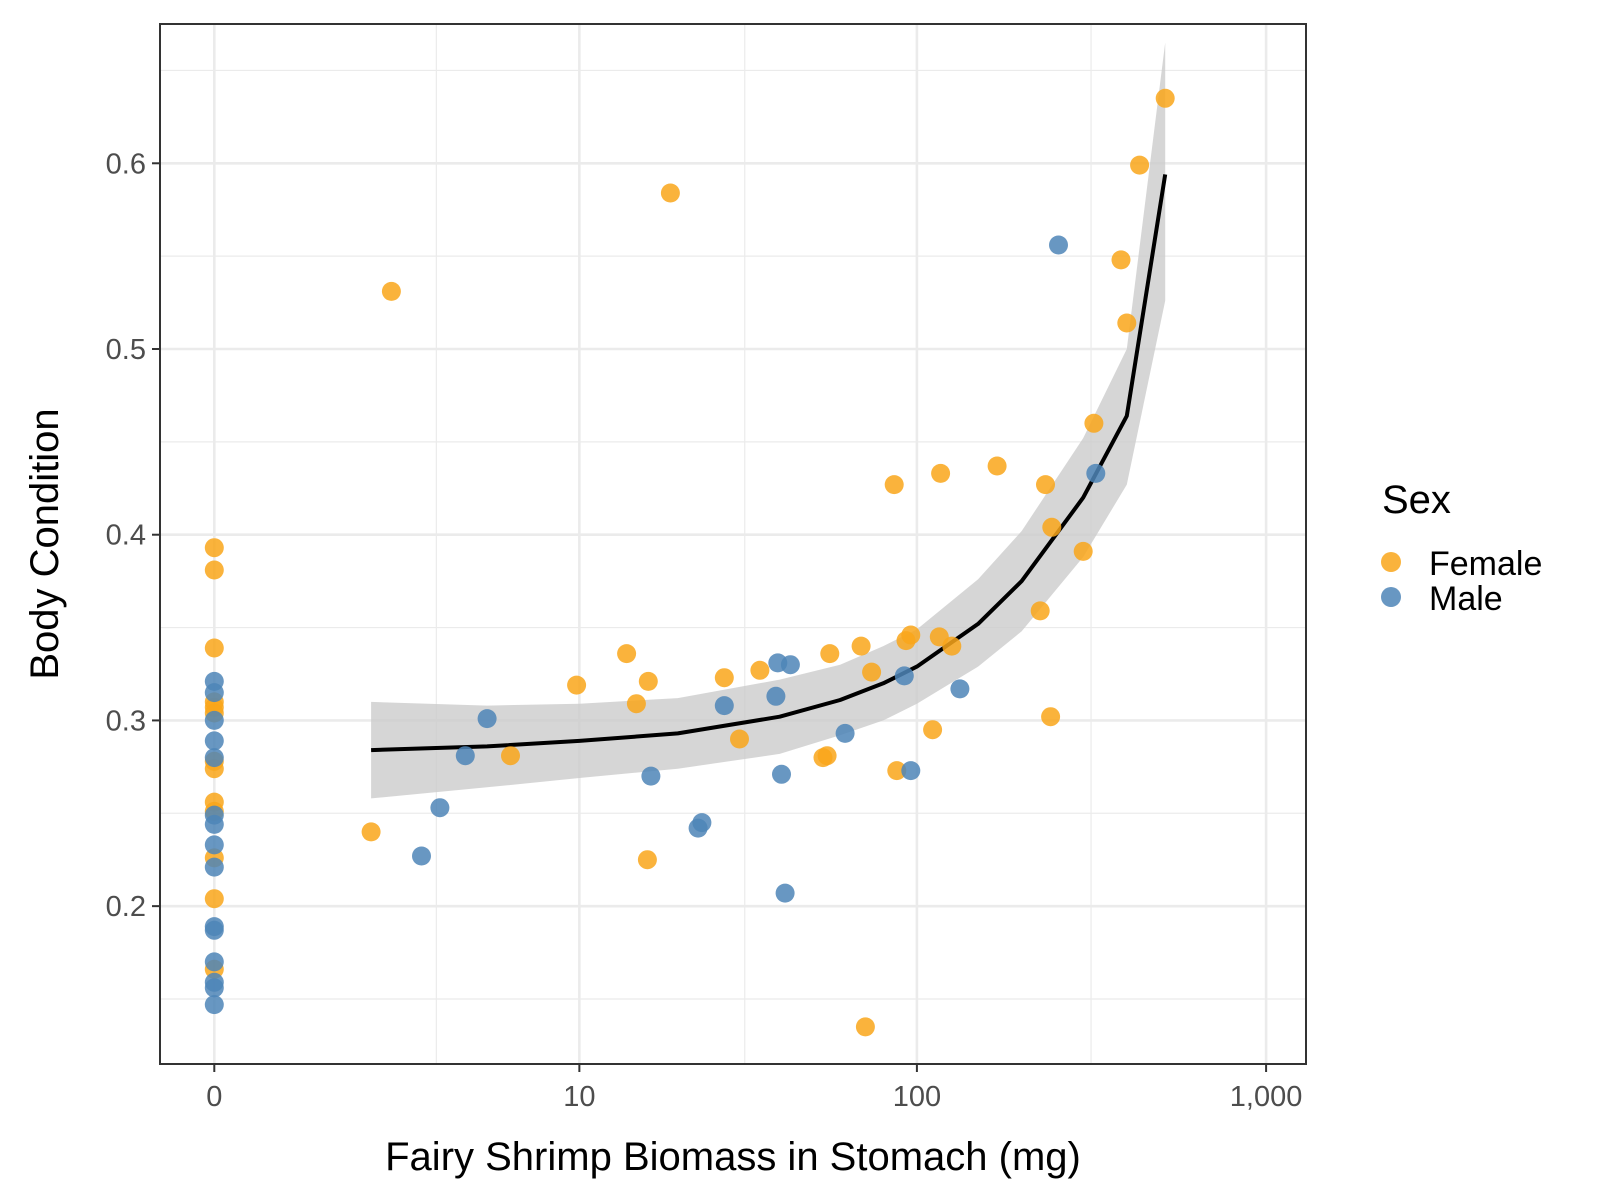 This screenshot has width=1600, height=1200. I want to click on legend-label-male: Male, so click(1466, 599).